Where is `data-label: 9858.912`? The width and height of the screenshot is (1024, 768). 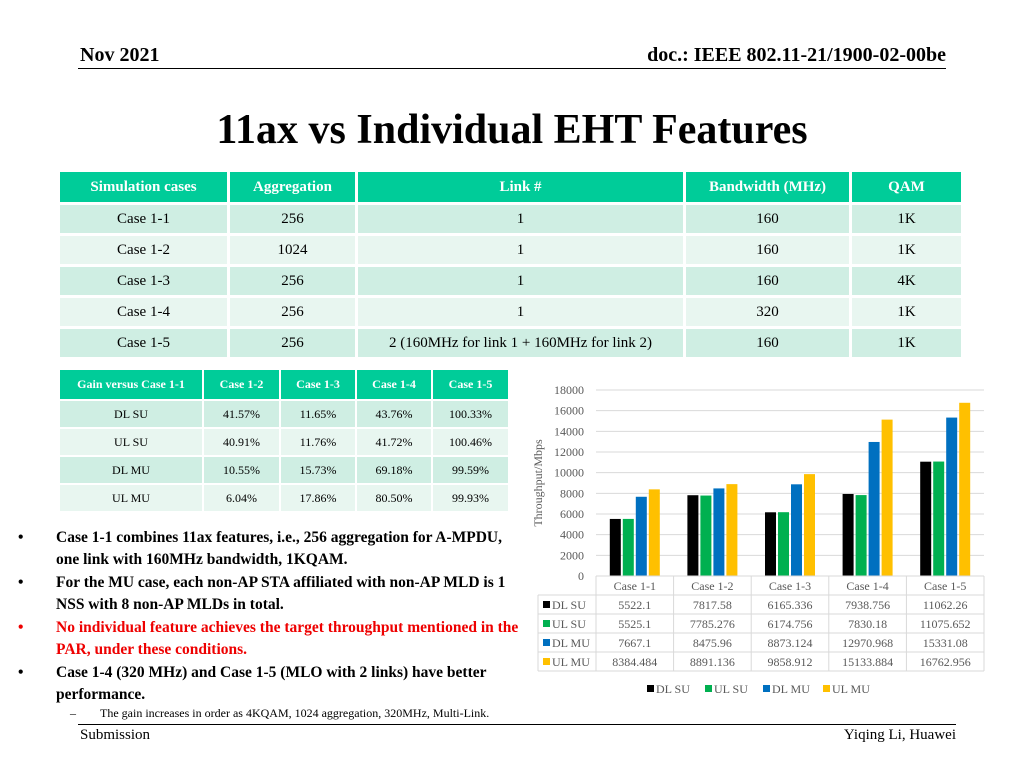 data-label: 9858.912 is located at coordinates (790, 662).